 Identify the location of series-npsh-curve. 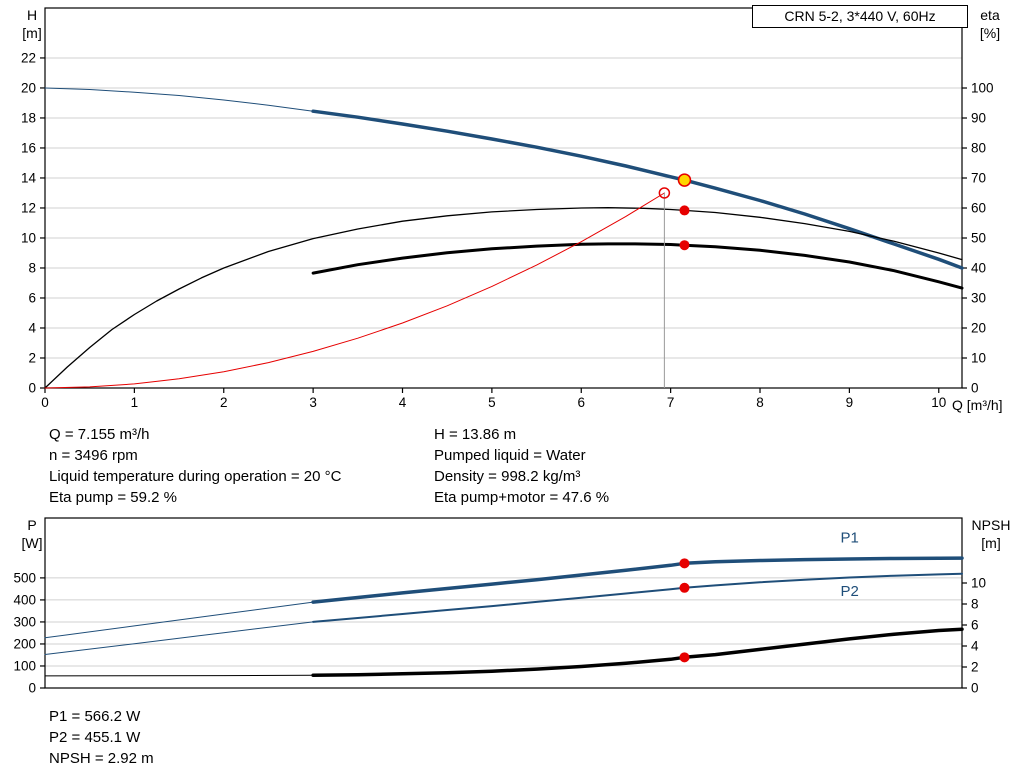
(637, 652).